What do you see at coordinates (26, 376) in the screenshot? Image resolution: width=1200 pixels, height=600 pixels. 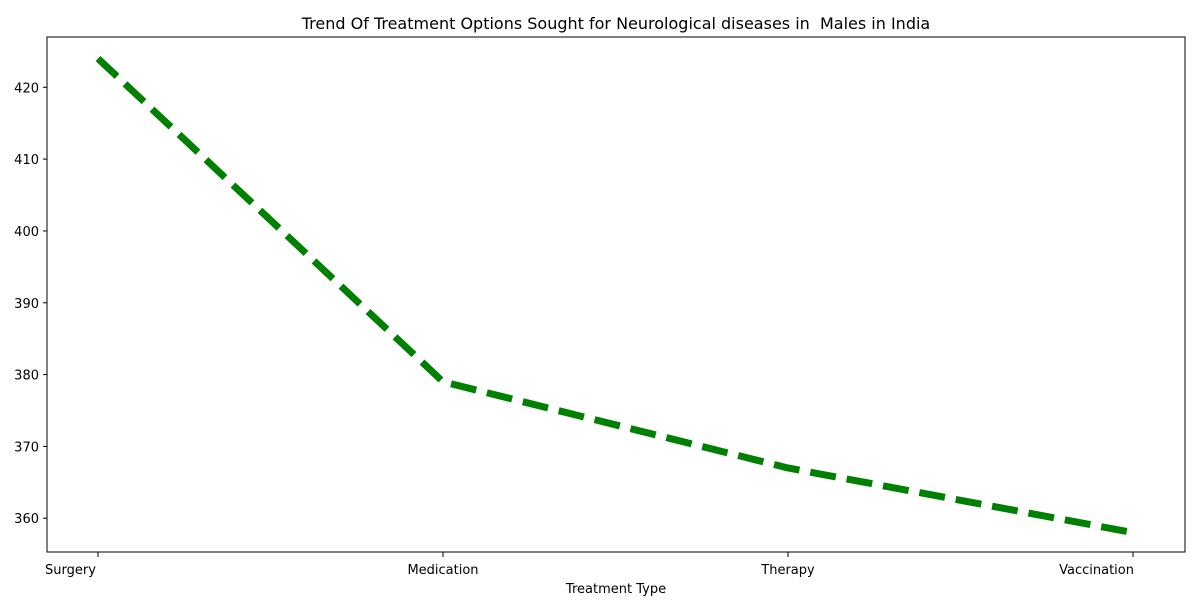 I see `y-tick-label: 380` at bounding box center [26, 376].